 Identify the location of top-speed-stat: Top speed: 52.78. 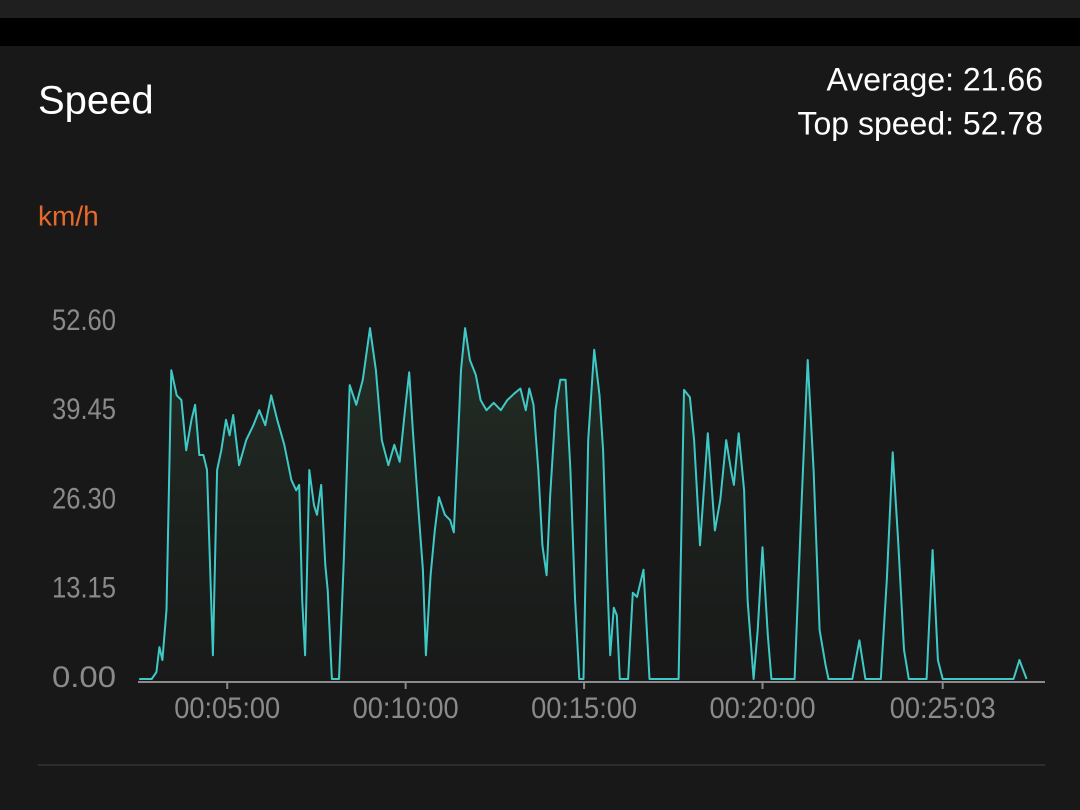
(920, 123).